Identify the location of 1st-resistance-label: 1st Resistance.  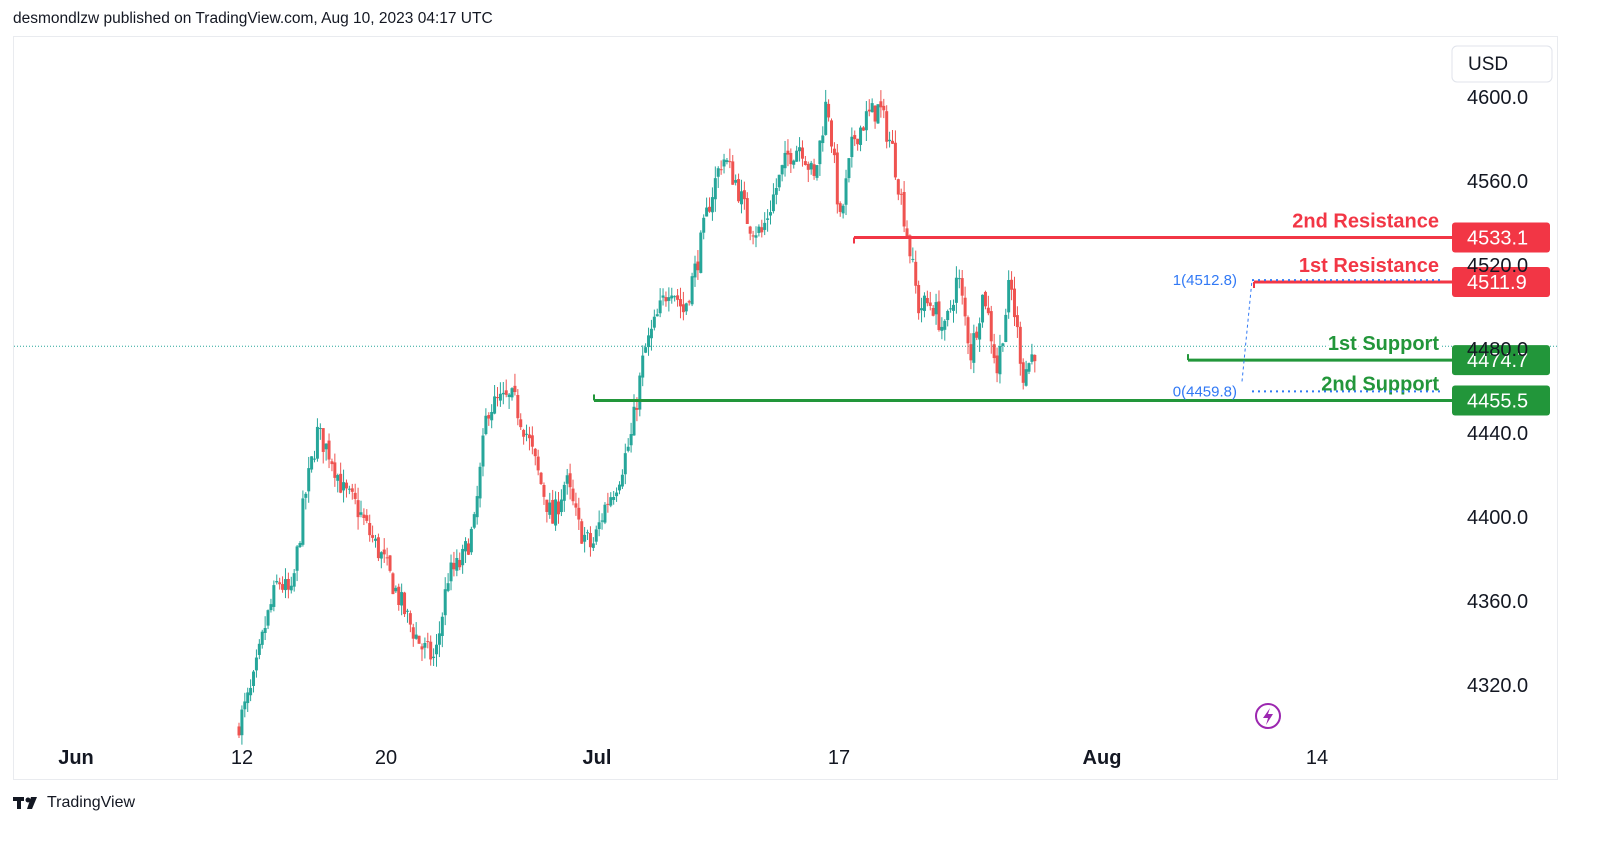
(1369, 266).